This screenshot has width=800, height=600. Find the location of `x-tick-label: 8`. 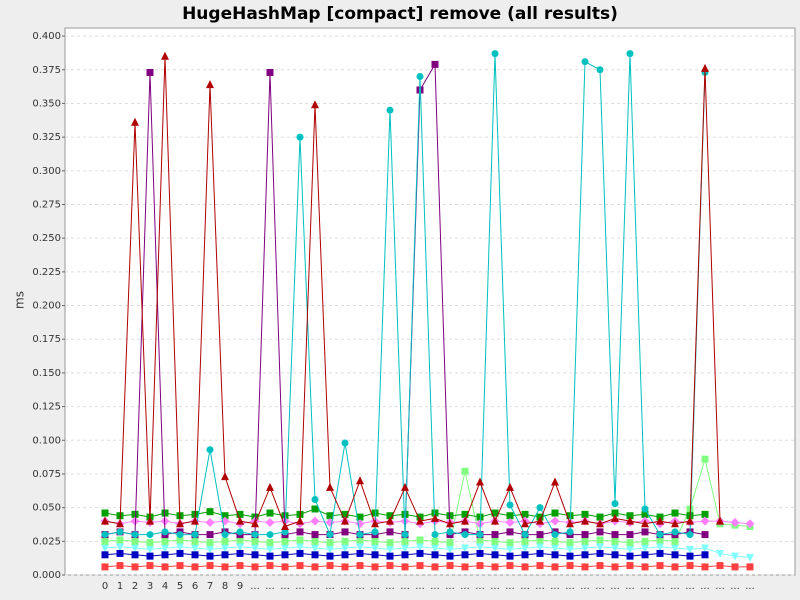

x-tick-label: 8 is located at coordinates (225, 586).